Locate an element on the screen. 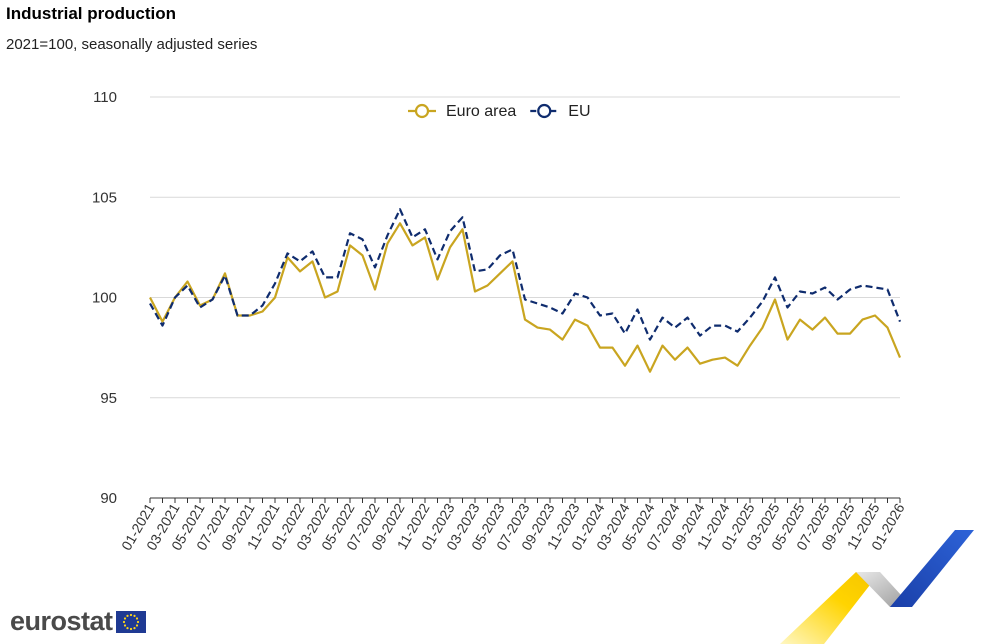 This screenshot has height=644, width=1000. legend-label-euro-area: Euro area is located at coordinates (481, 111).